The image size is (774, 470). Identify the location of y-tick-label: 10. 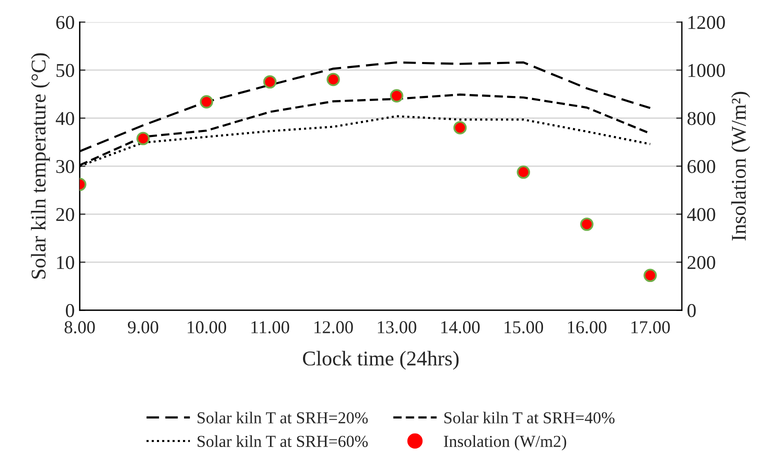
(65, 263).